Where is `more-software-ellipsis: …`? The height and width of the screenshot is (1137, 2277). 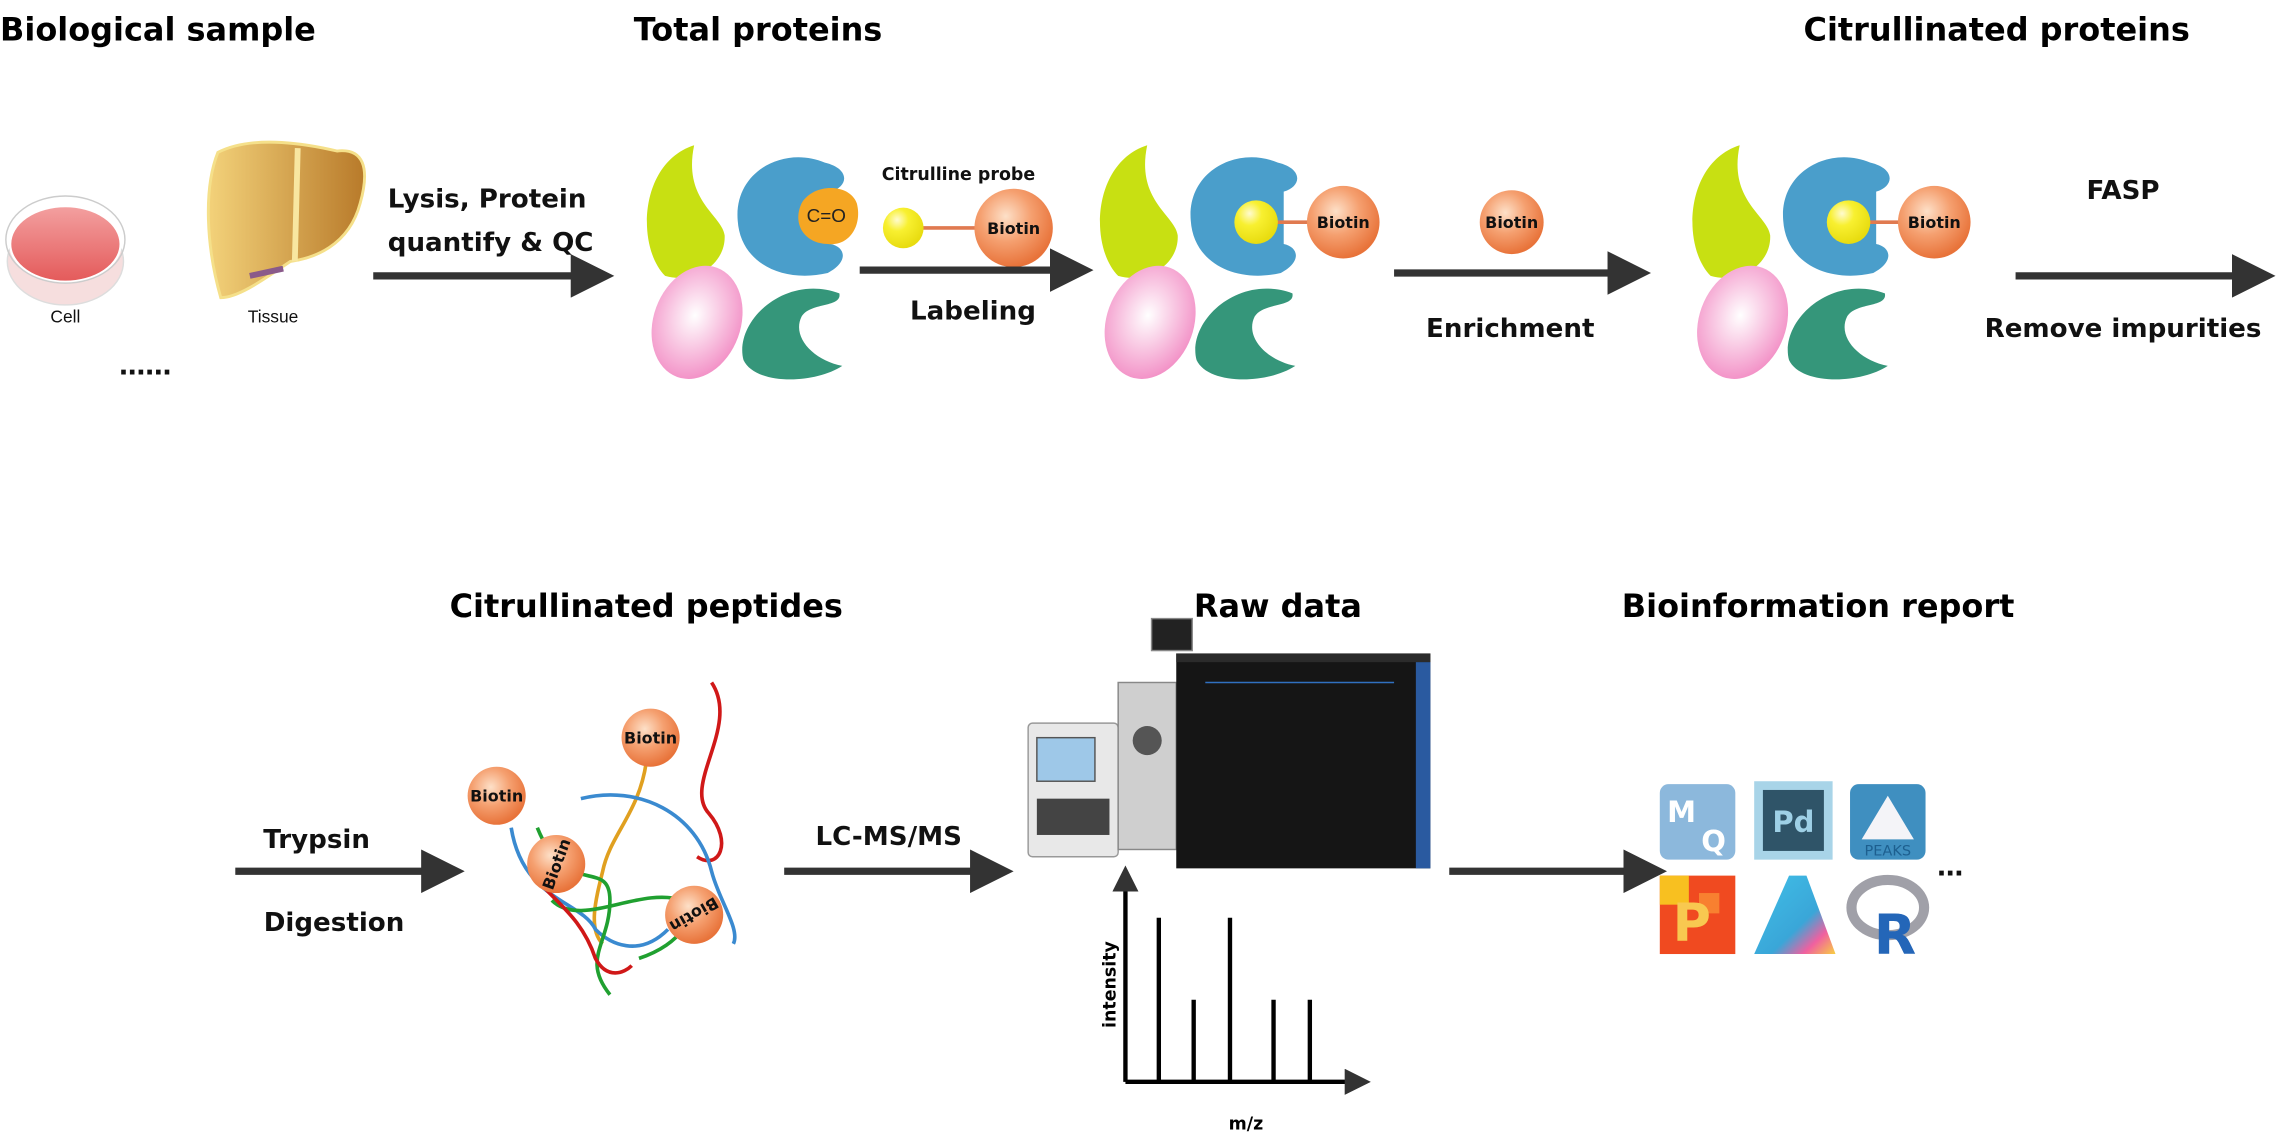 more-software-ellipsis: … is located at coordinates (1950, 868).